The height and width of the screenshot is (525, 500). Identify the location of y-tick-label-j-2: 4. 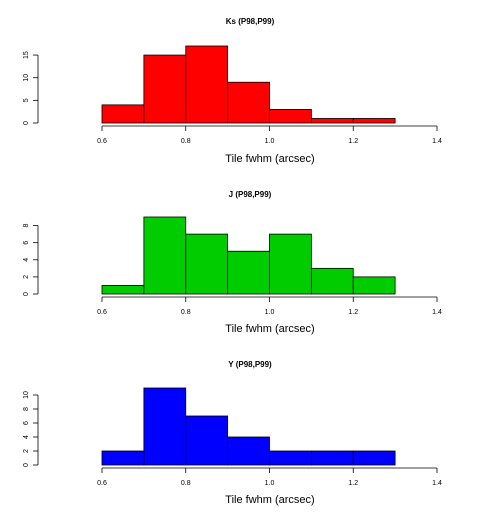
(26, 260).